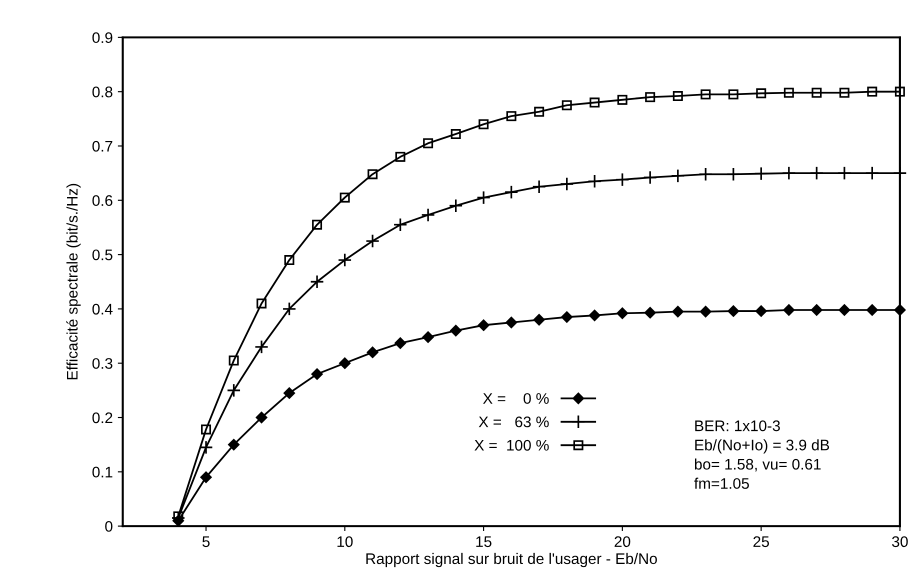 The height and width of the screenshot is (575, 923). What do you see at coordinates (102, 254) in the screenshot?
I see `y-tick-label: 0.5` at bounding box center [102, 254].